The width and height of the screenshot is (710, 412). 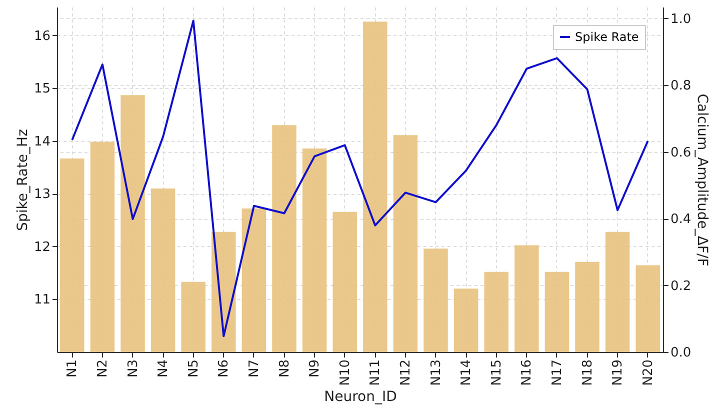 I want to click on legend-label: Spike Rate, so click(x=607, y=37).